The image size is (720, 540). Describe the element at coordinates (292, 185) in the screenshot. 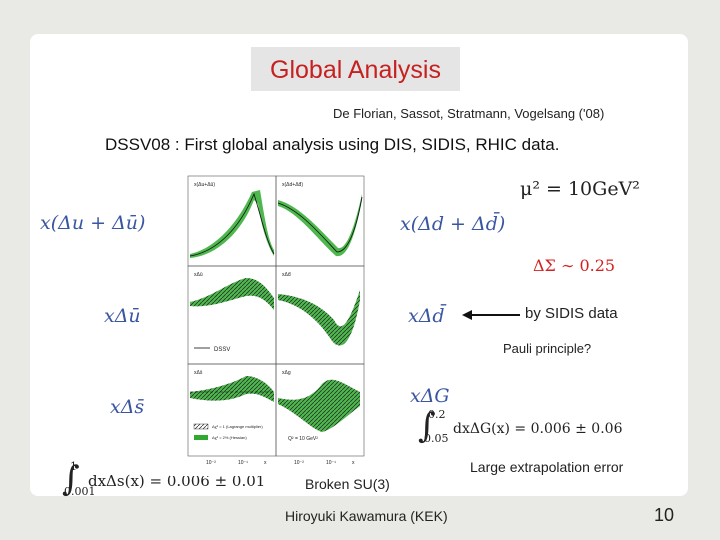

I see `panel-label-2: x(Δd+Δd̄)` at that location.